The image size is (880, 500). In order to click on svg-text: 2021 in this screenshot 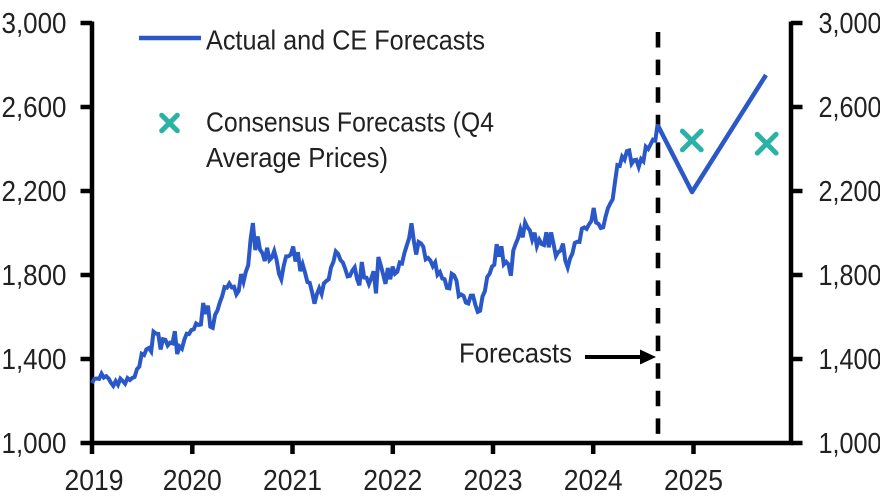, I will do `click(292, 481)`.